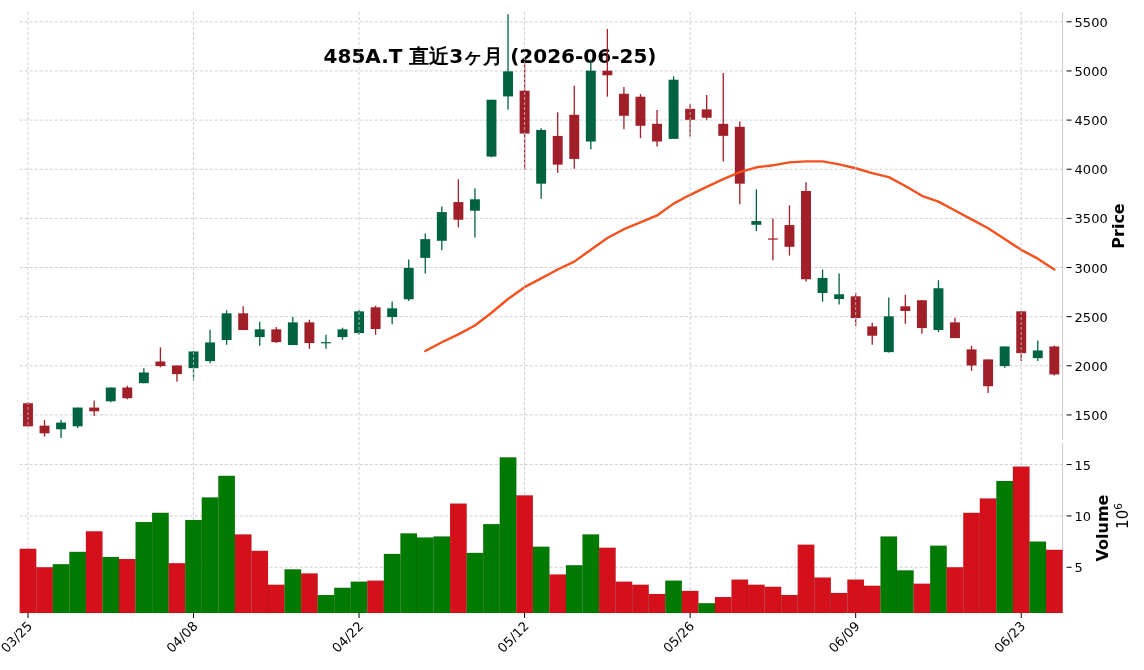 This screenshot has width=1144, height=670. I want to click on y-tick-label: 2500, so click(1091, 317).